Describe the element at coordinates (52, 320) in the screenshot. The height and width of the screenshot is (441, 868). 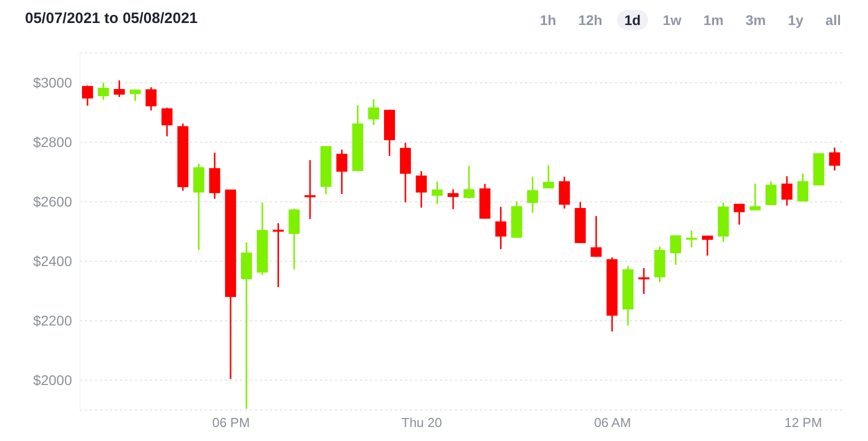
I see `y-tick-label: $2200` at that location.